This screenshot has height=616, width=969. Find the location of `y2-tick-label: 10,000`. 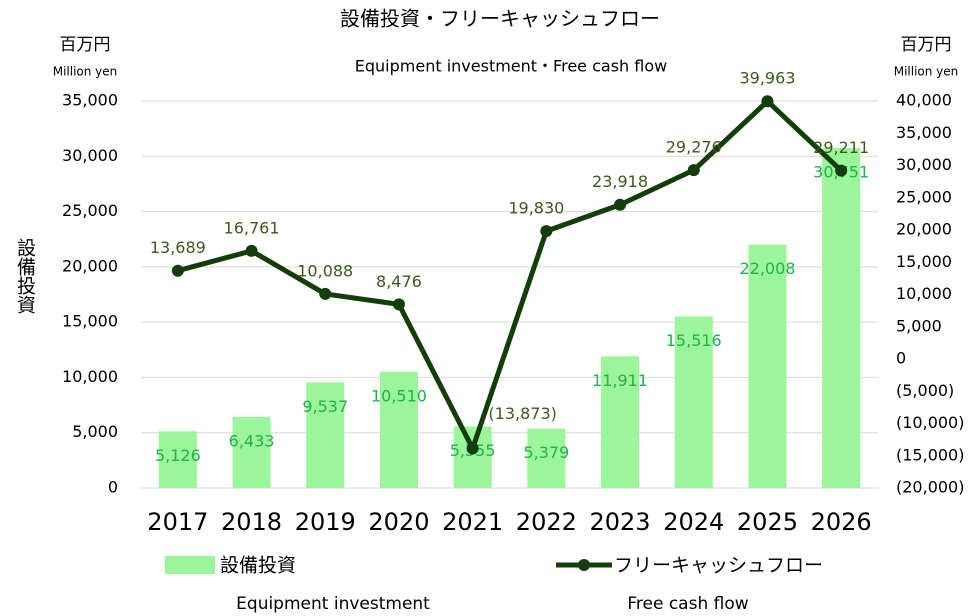

y2-tick-label: 10,000 is located at coordinates (924, 293).